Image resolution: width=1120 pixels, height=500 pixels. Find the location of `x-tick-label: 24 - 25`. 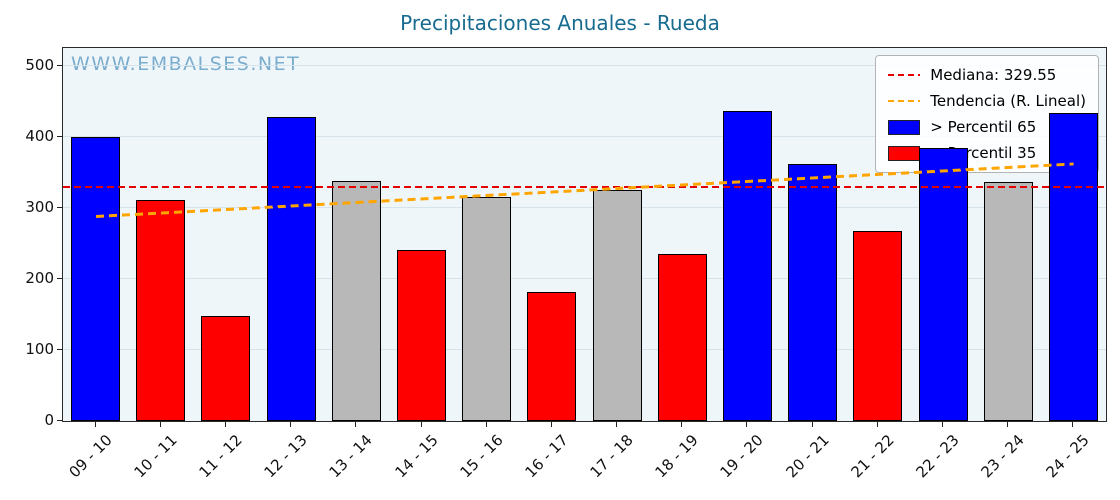

x-tick-label: 24 - 25 is located at coordinates (1068, 456).